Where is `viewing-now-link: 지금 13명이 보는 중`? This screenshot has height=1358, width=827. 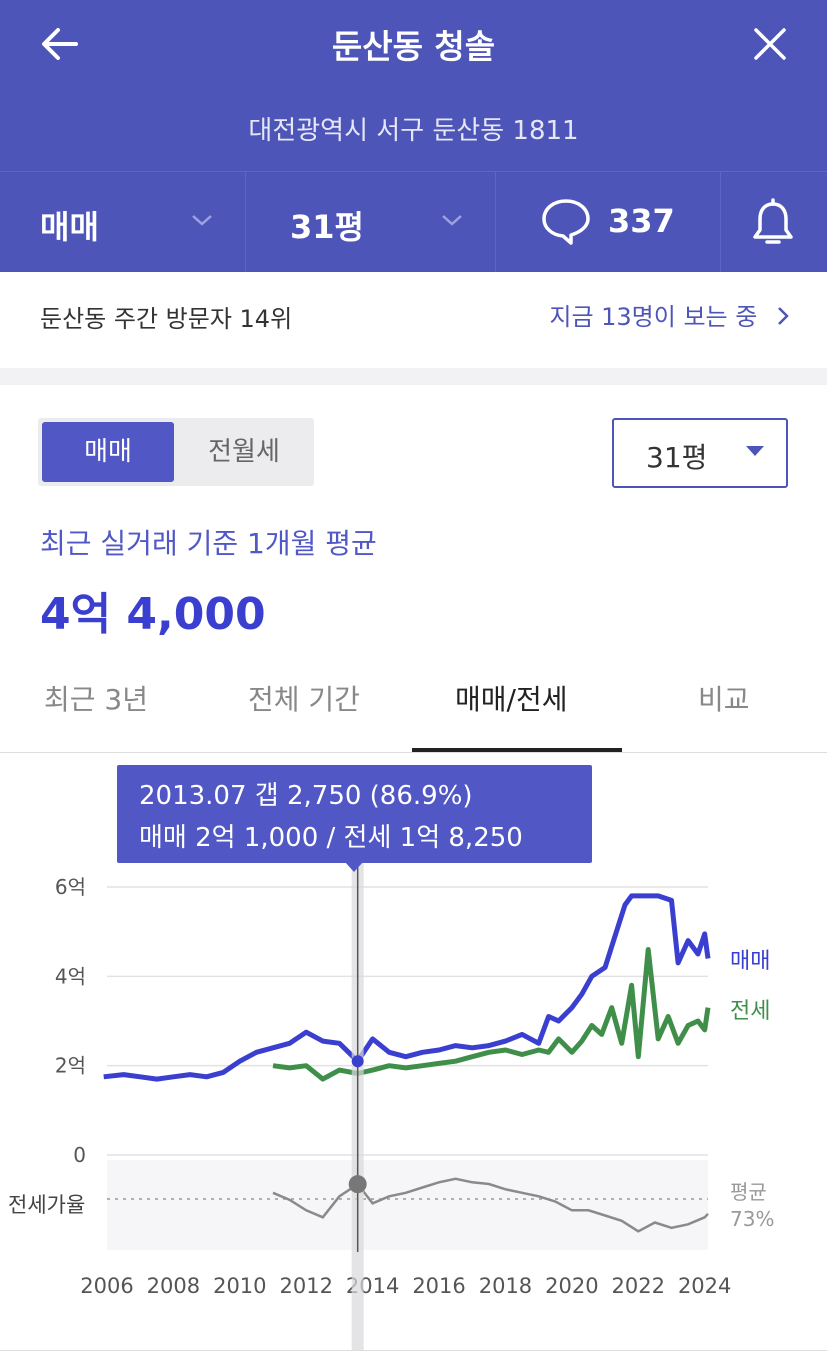
viewing-now-link: 지금 13명이 보는 중 is located at coordinates (670, 314).